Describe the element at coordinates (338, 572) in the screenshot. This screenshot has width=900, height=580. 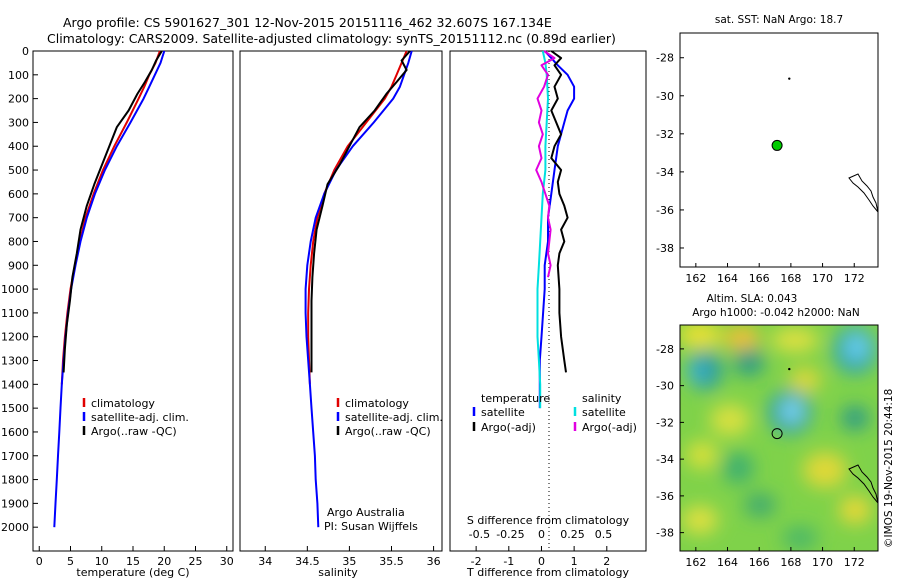
I see `salinity-x-label: salinity` at that location.